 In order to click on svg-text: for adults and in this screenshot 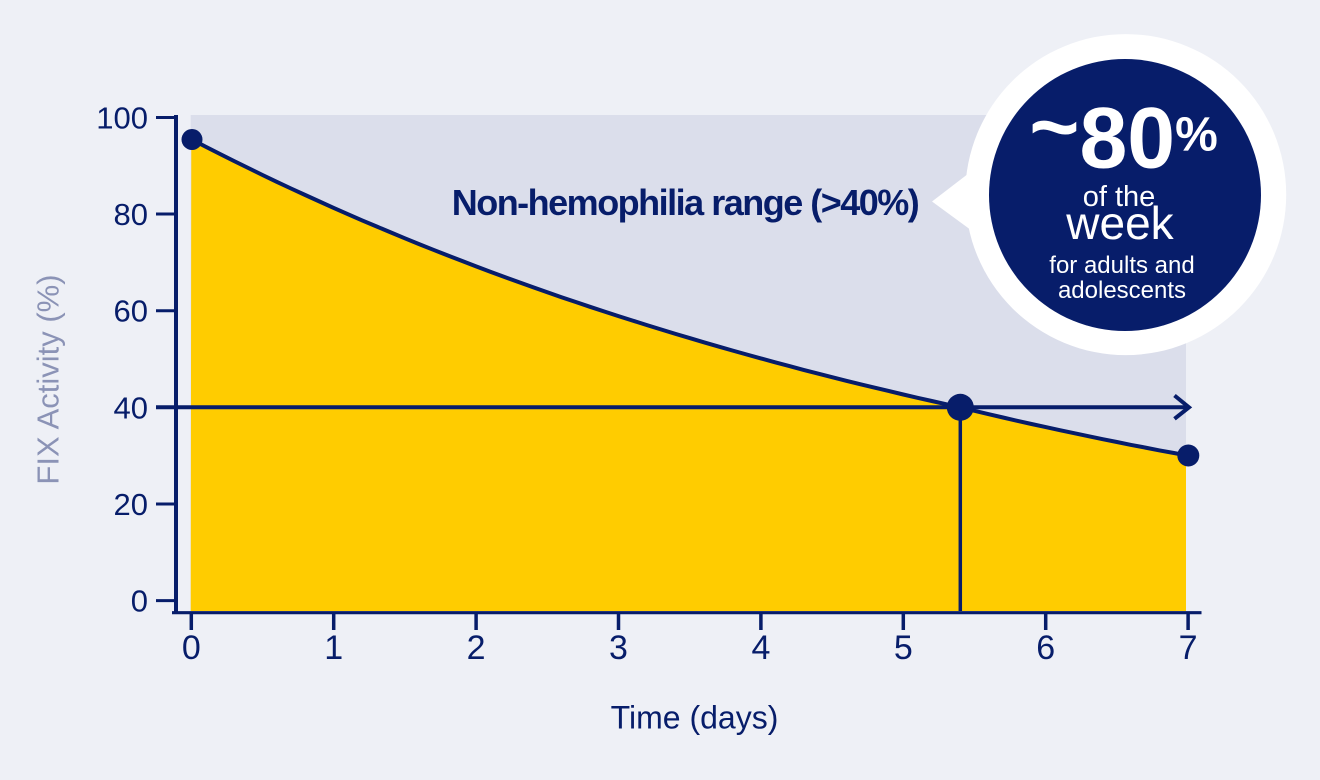, I will do `click(1121, 265)`.